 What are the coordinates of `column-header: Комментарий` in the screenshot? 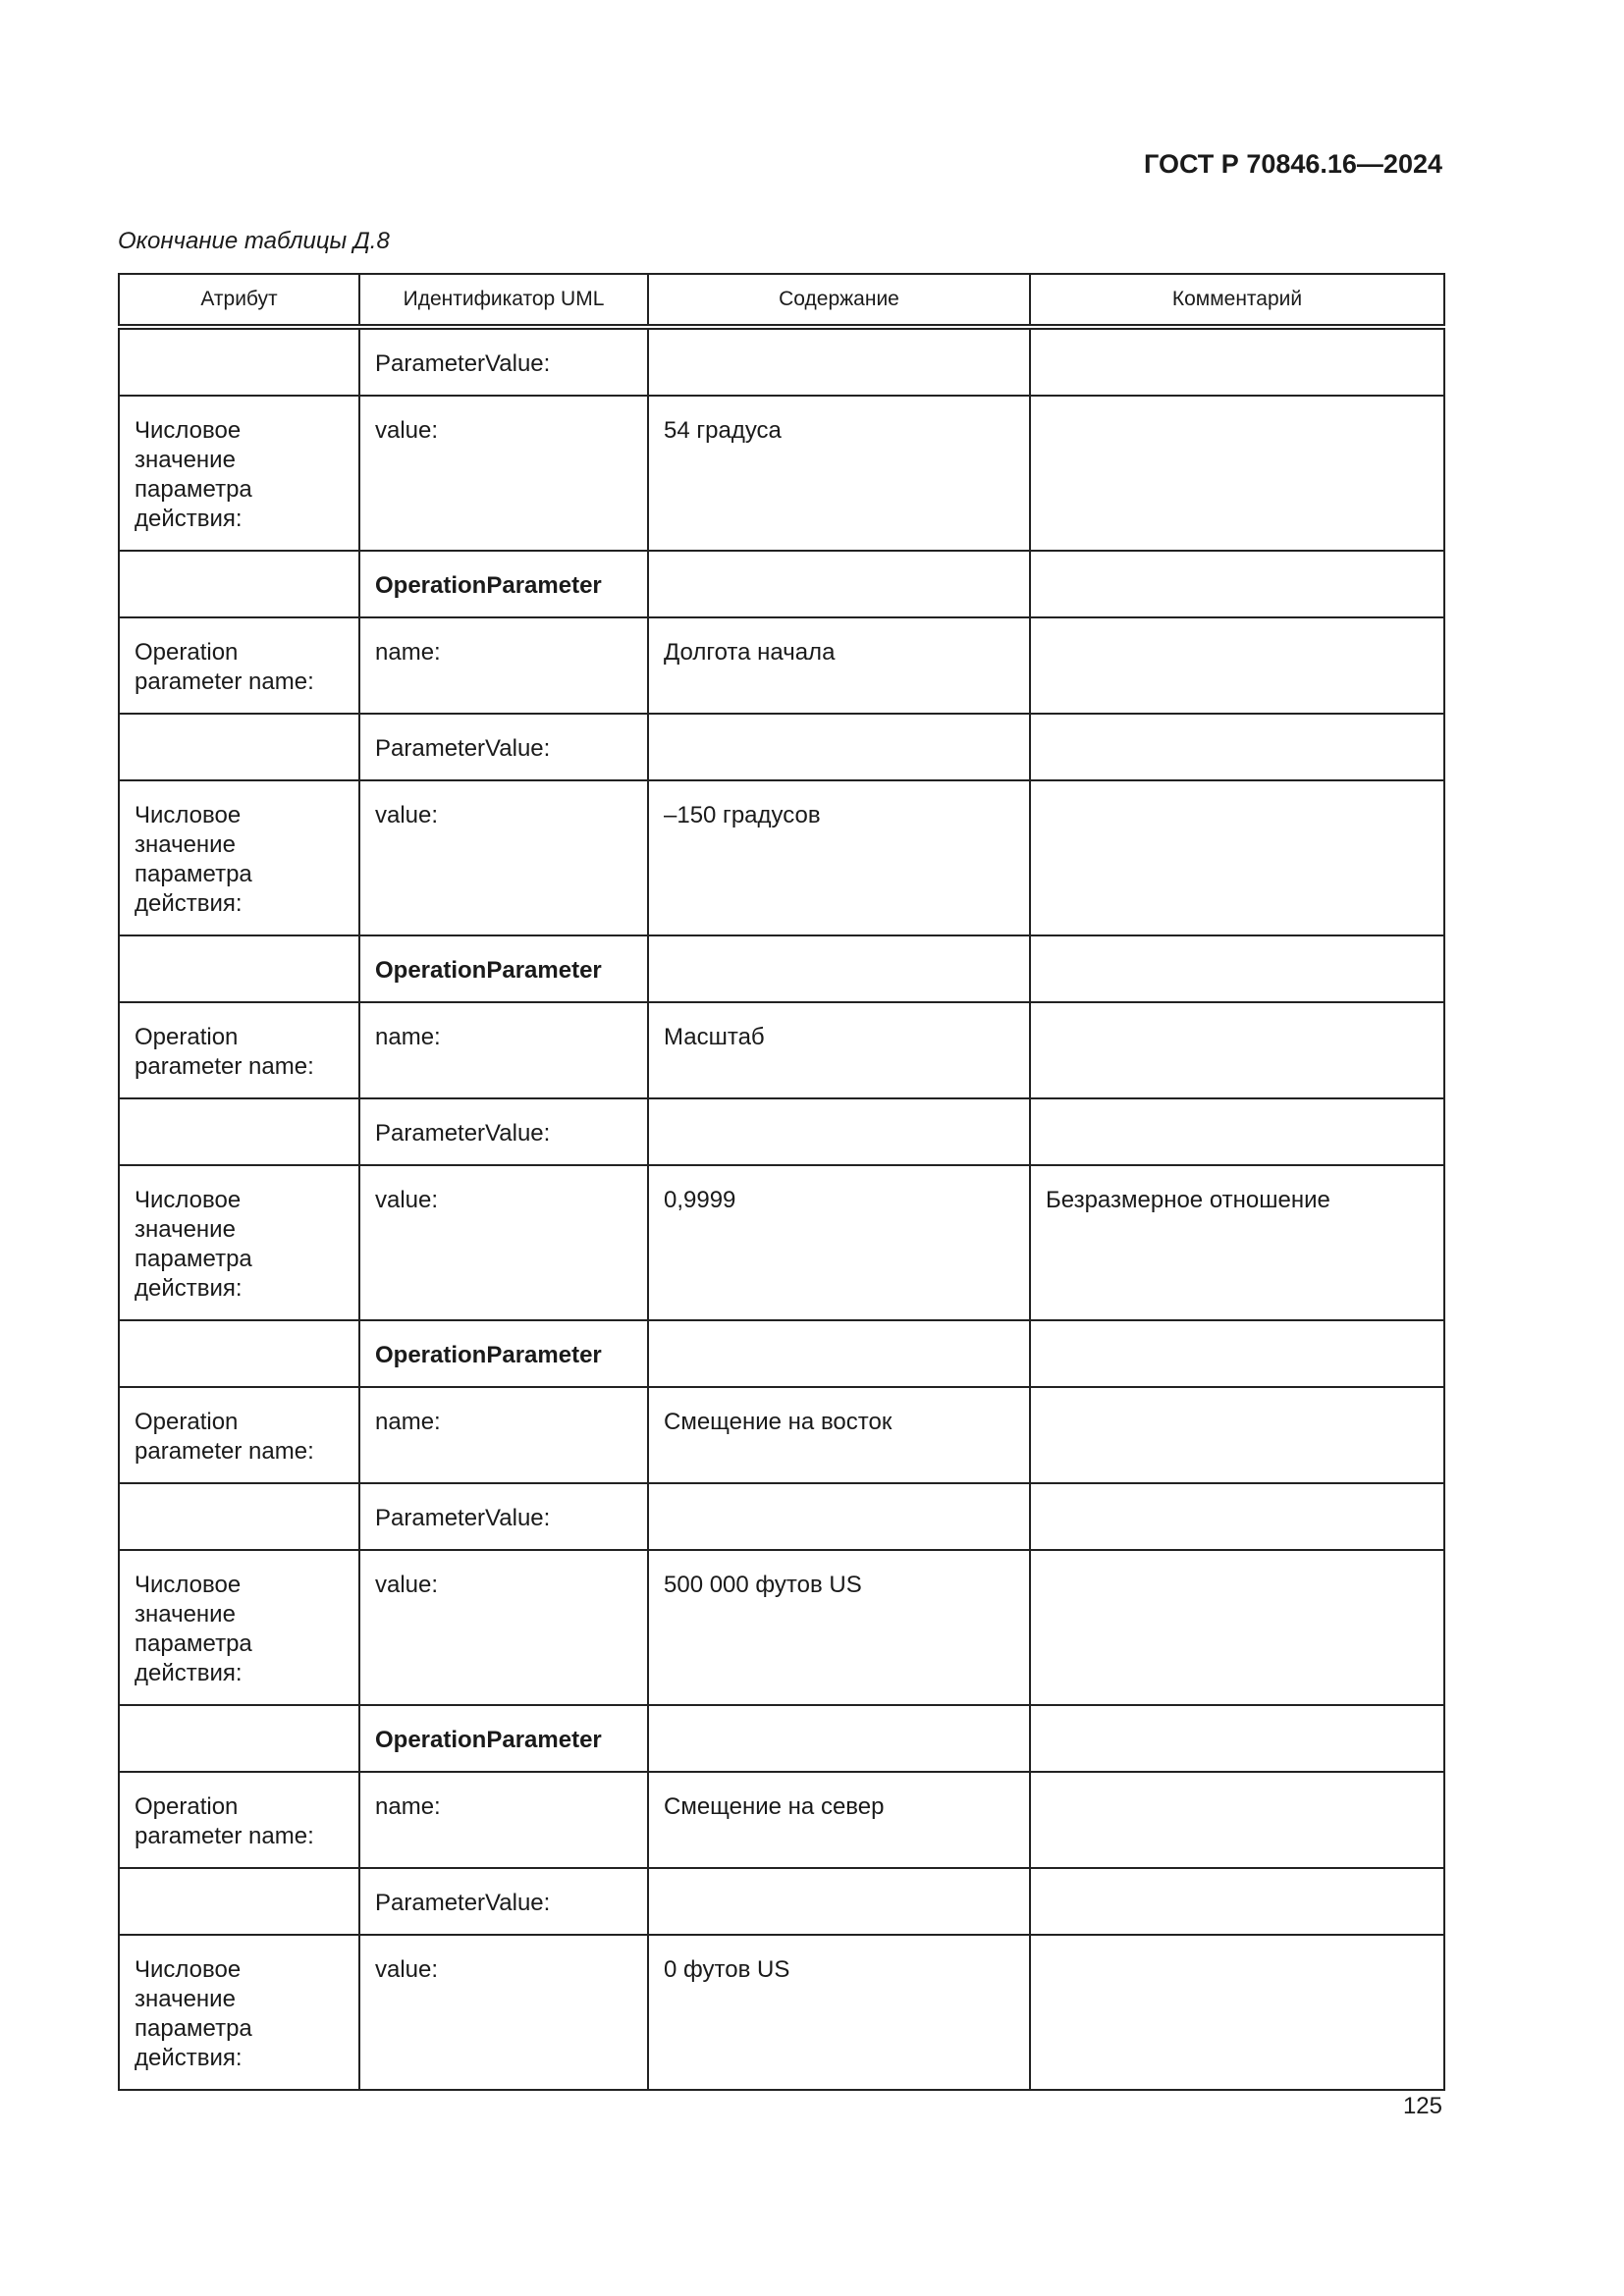 It's located at (1237, 301).